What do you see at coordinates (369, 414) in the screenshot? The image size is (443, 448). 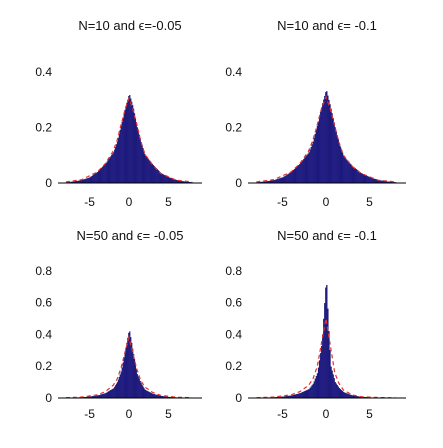 I see `x-tick-label: 5` at bounding box center [369, 414].